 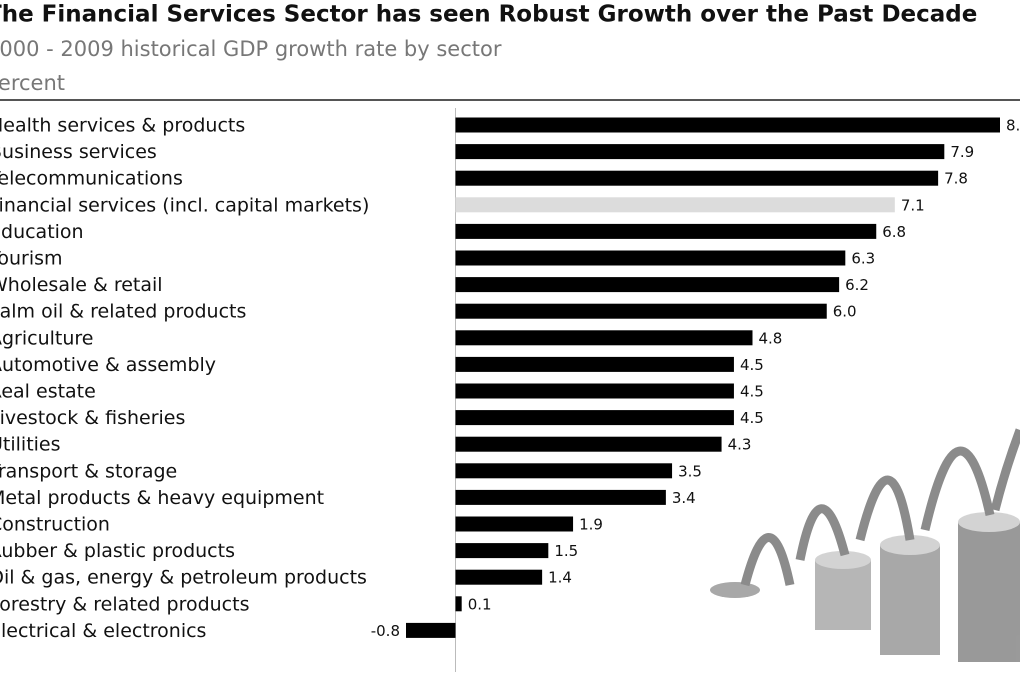 I want to click on category-label: Business services, so click(x=78, y=152).